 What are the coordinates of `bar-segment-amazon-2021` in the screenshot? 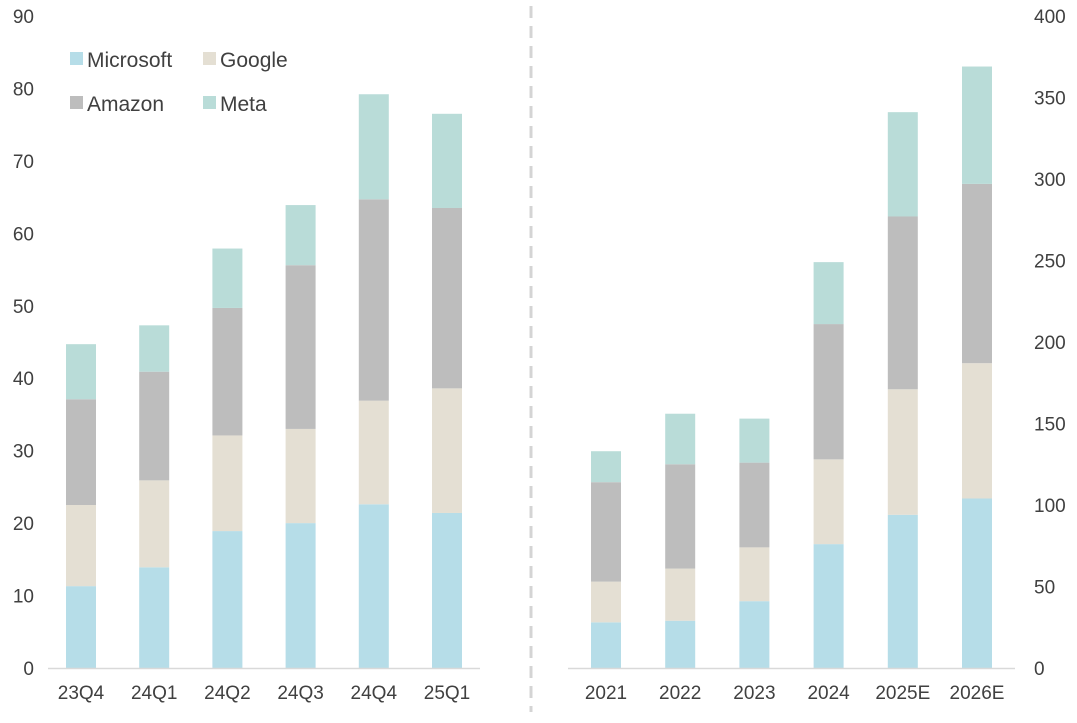 It's located at (606, 532).